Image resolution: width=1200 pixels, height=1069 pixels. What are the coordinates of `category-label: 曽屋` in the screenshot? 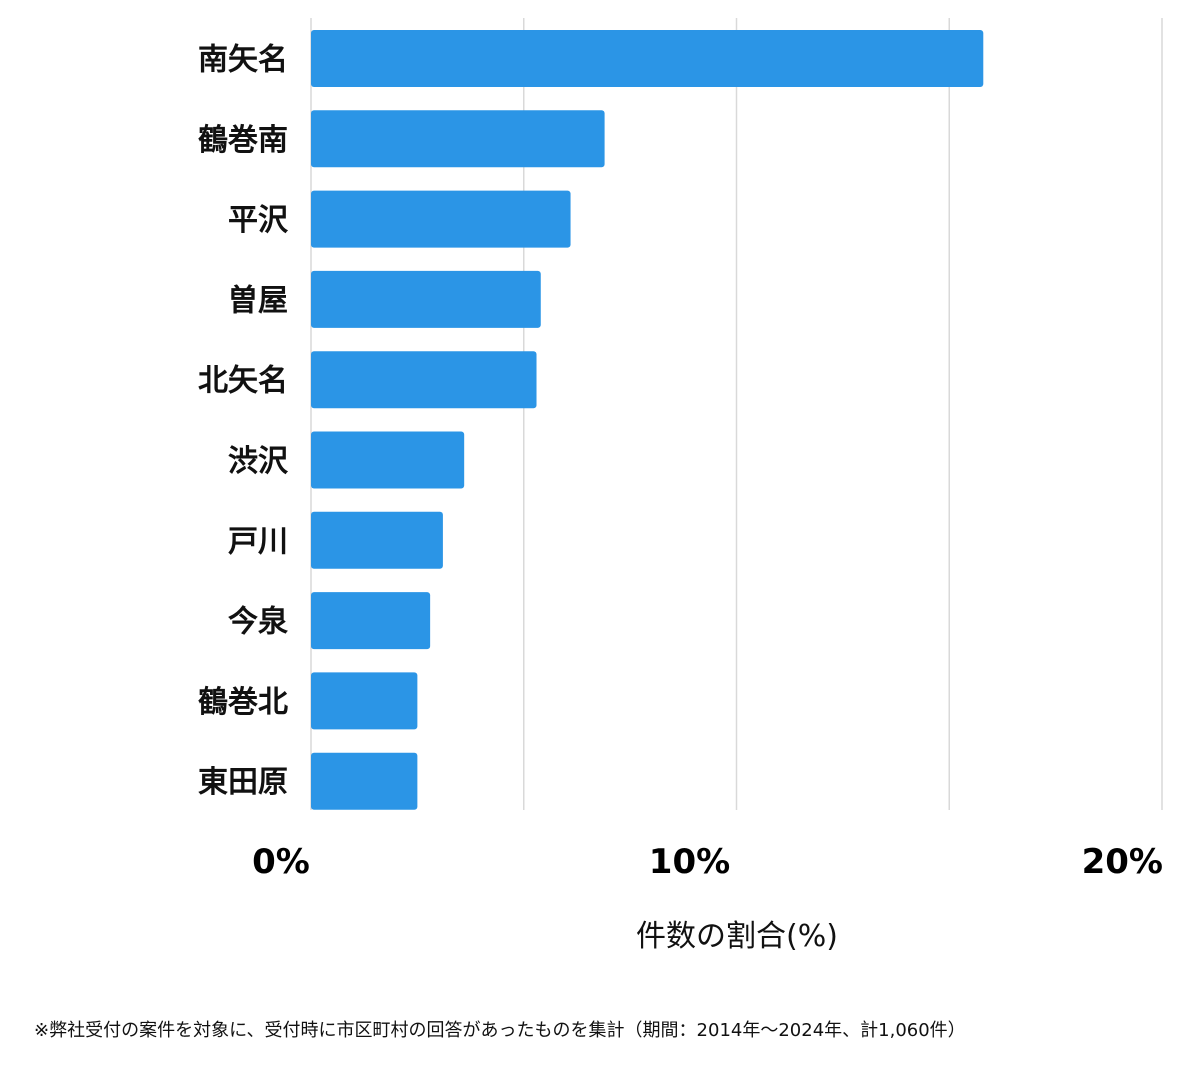 It's located at (258, 300).